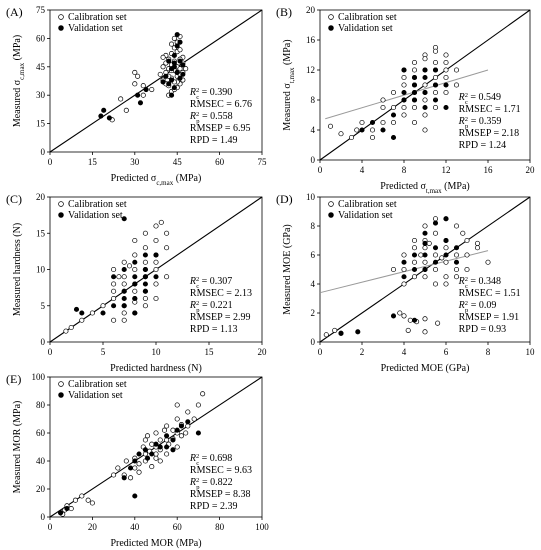 The width and height of the screenshot is (541, 550). Describe the element at coordinates (489, 317) in the screenshot. I see `stat-line: RMSEP = 1.91` at that location.